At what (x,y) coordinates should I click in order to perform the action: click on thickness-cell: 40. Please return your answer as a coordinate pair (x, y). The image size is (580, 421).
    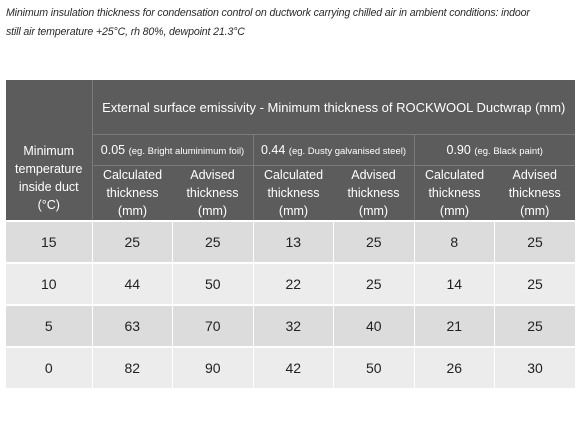
    Looking at the image, I should click on (373, 325).